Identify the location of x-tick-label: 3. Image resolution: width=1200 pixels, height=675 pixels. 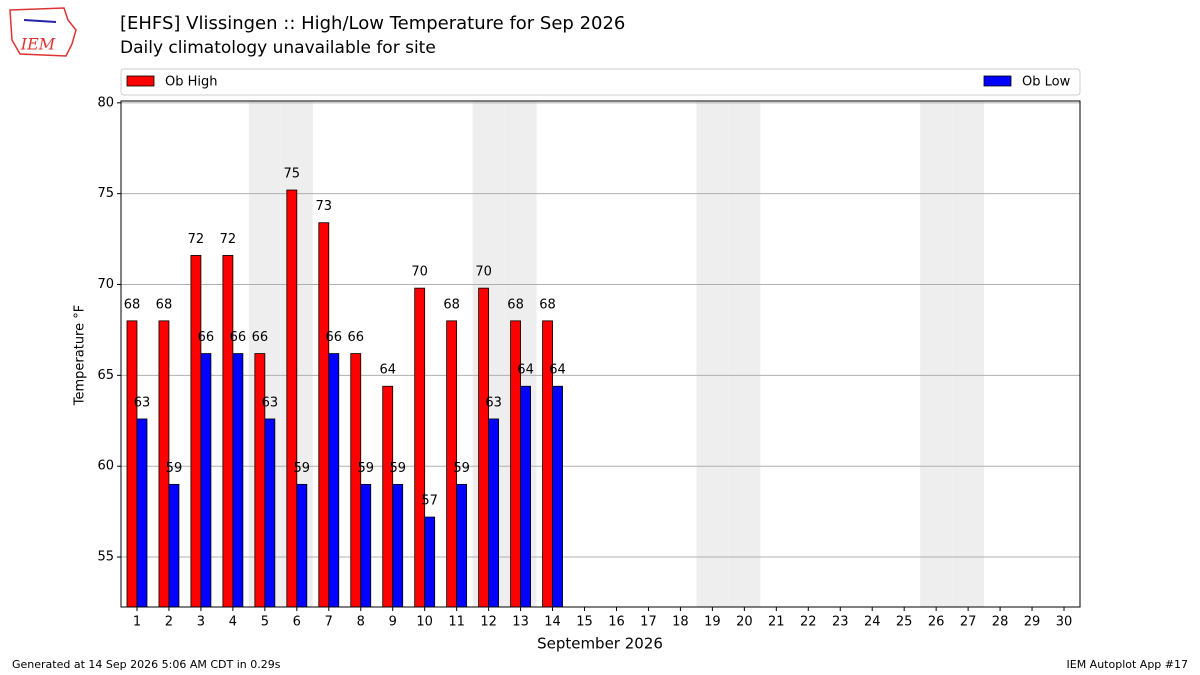
(201, 622).